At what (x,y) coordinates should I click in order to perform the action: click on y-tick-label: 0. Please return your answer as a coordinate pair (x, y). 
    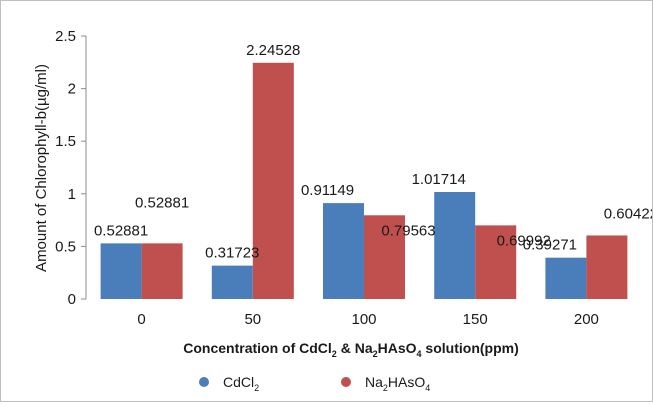
    Looking at the image, I should click on (72, 299).